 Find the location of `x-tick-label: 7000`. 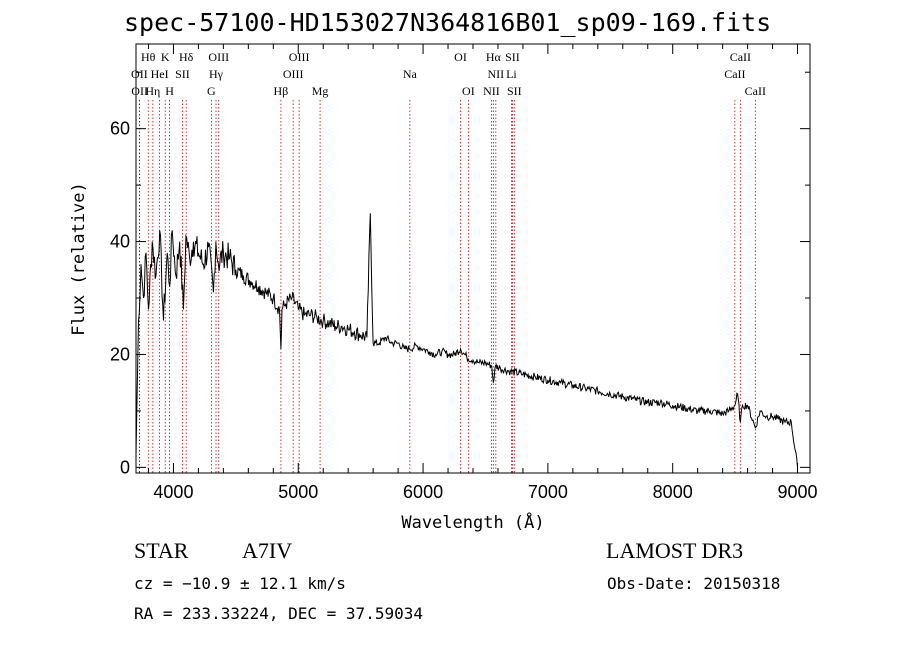

x-tick-label: 7000 is located at coordinates (548, 492).